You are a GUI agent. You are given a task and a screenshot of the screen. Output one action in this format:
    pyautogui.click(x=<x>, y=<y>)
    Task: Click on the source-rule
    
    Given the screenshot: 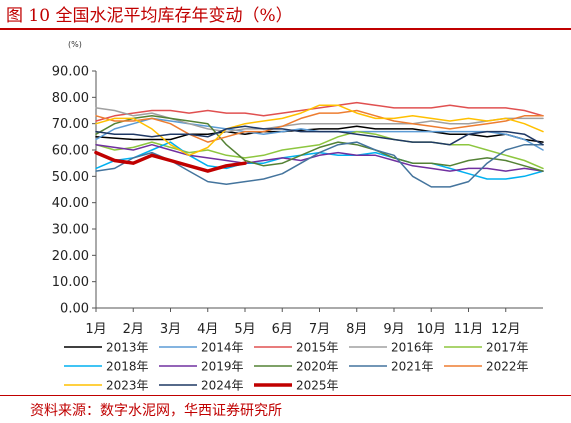 What is the action you would take?
    pyautogui.click(x=285, y=395)
    